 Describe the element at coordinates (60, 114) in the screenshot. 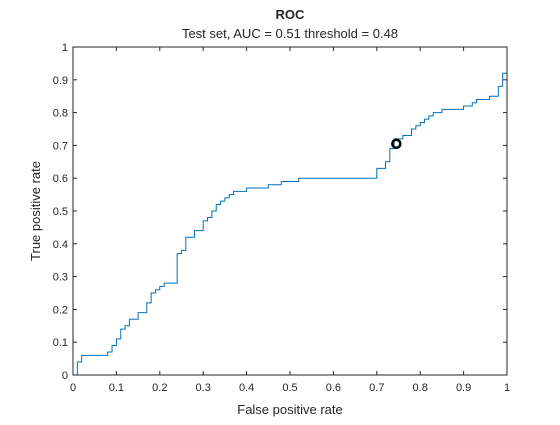

I see `y-tick-label: 0.8` at that location.